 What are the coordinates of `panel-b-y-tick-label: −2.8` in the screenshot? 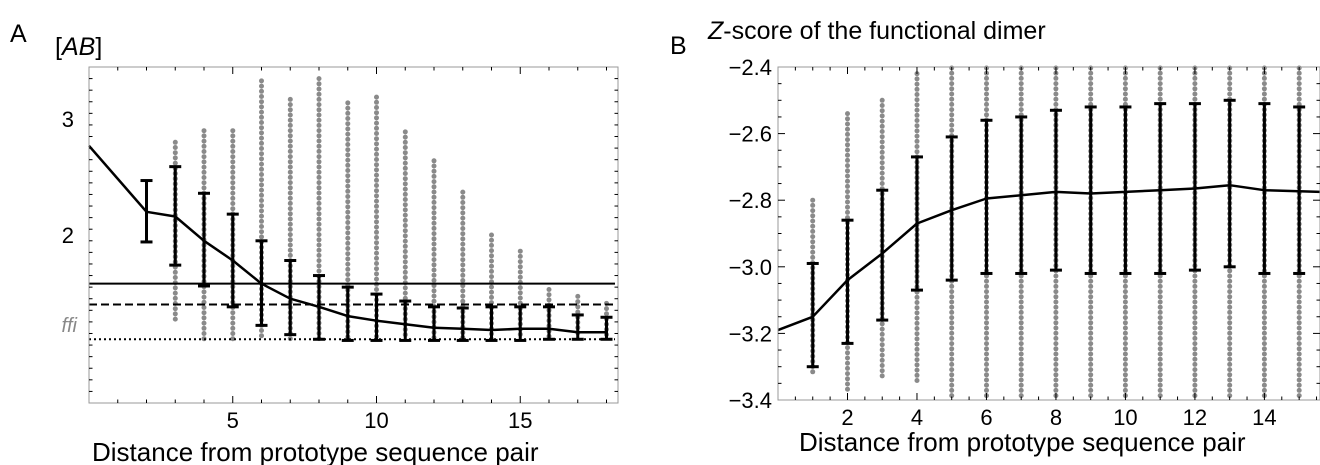 It's located at (750, 200).